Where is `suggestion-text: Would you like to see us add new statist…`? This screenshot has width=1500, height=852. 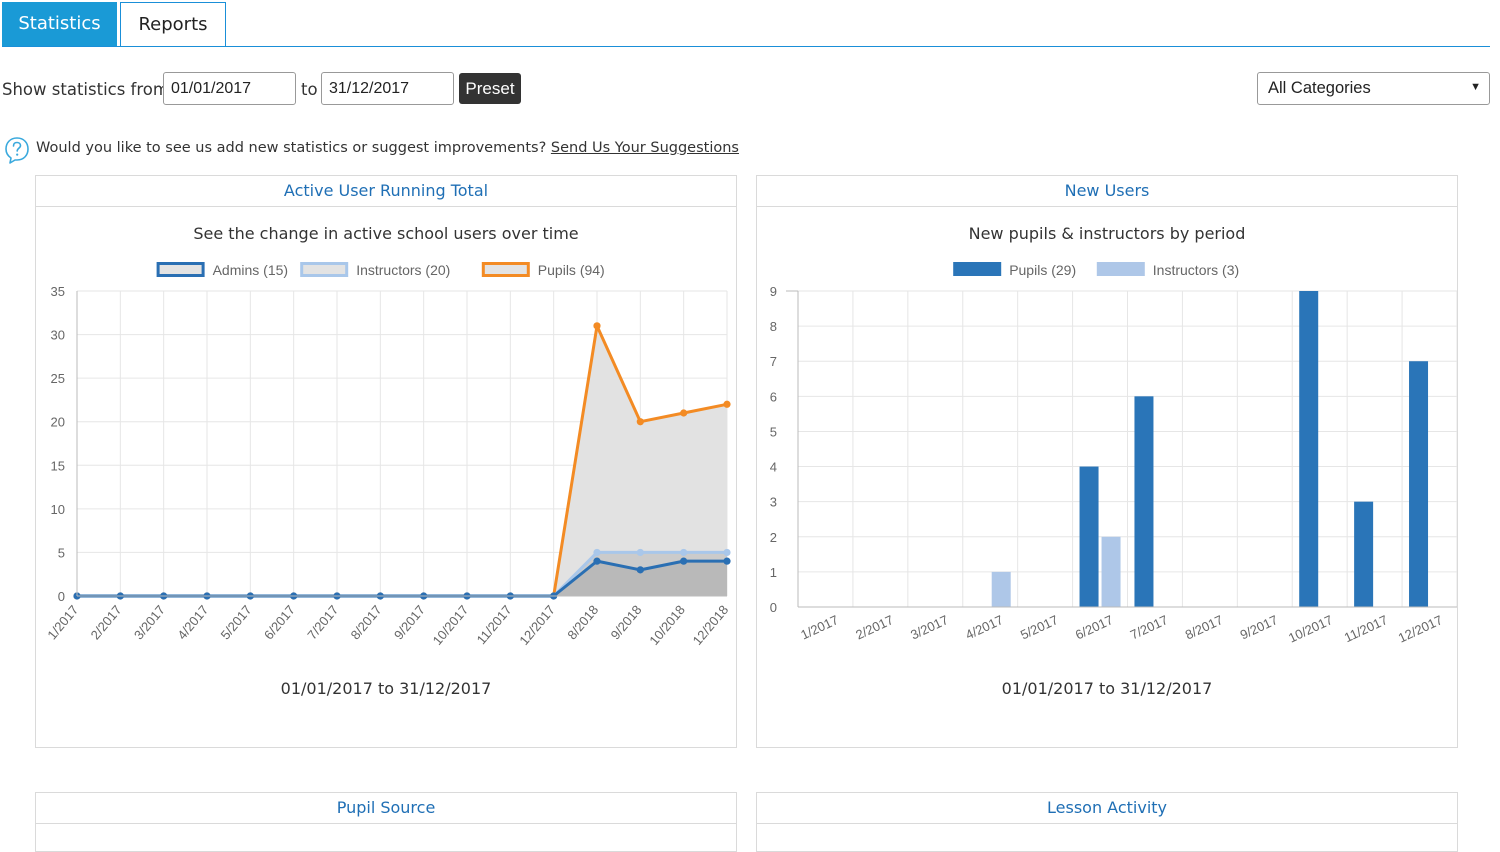 suggestion-text: Would you like to see us add new statist… is located at coordinates (291, 148).